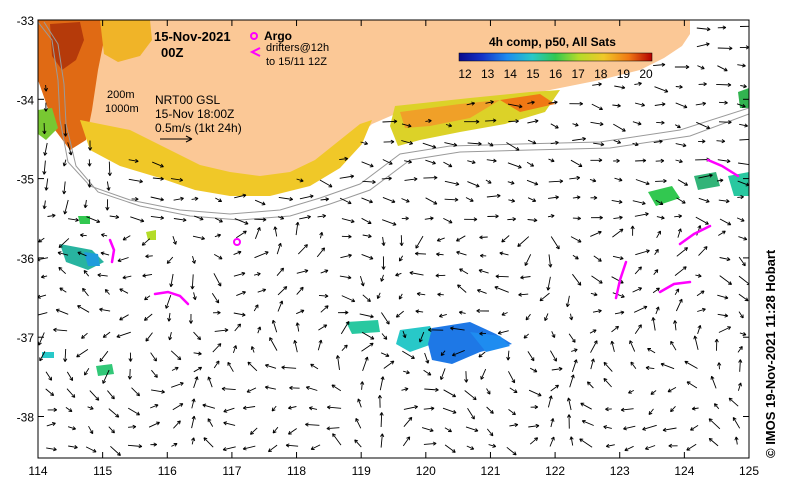 The width and height of the screenshot is (790, 492). Describe the element at coordinates (533, 74) in the screenshot. I see `colorbar-tick-label: 15` at that location.